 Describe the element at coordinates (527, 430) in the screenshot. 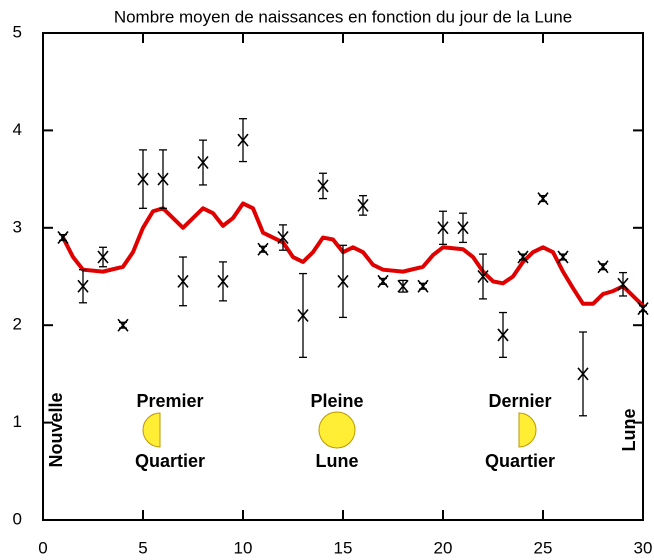

I see `last-quarter-moon` at that location.